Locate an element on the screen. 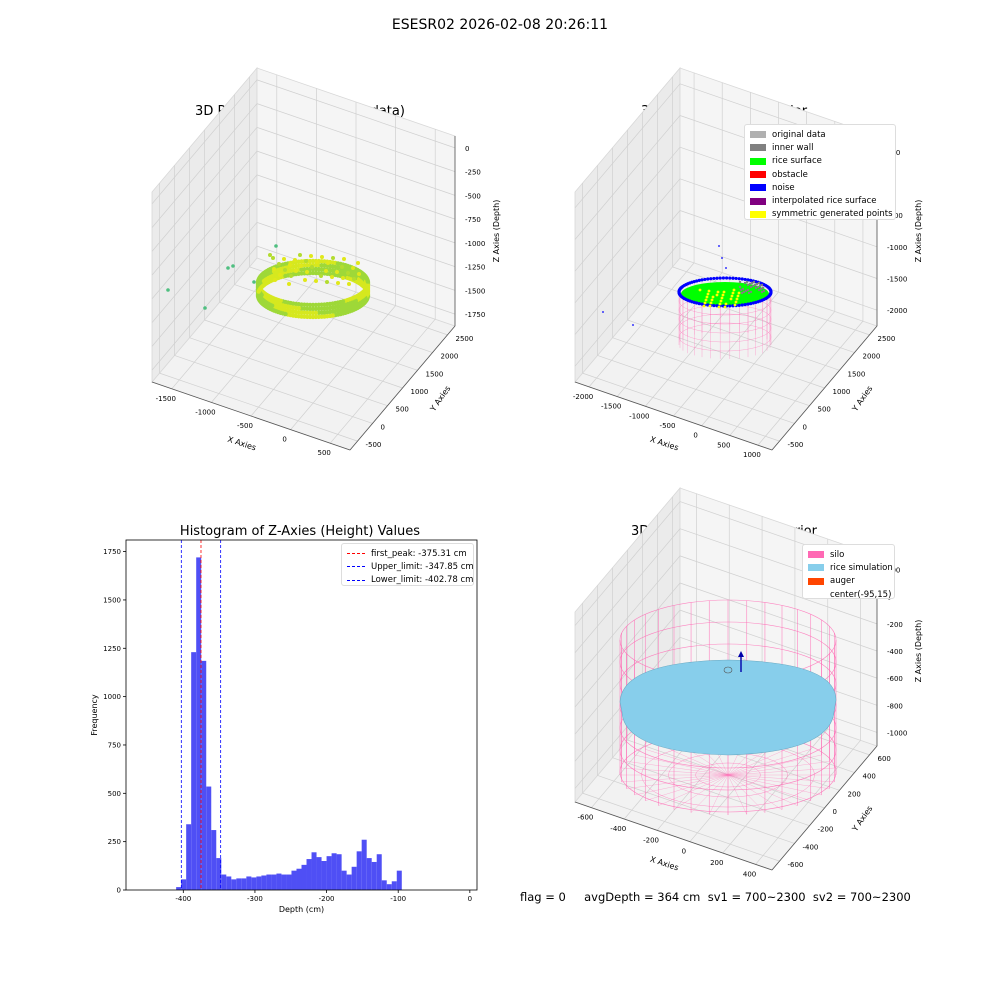 Image resolution: width=1000 pixels, height=1000 pixels. y-tick-label: 2000 is located at coordinates (872, 357).